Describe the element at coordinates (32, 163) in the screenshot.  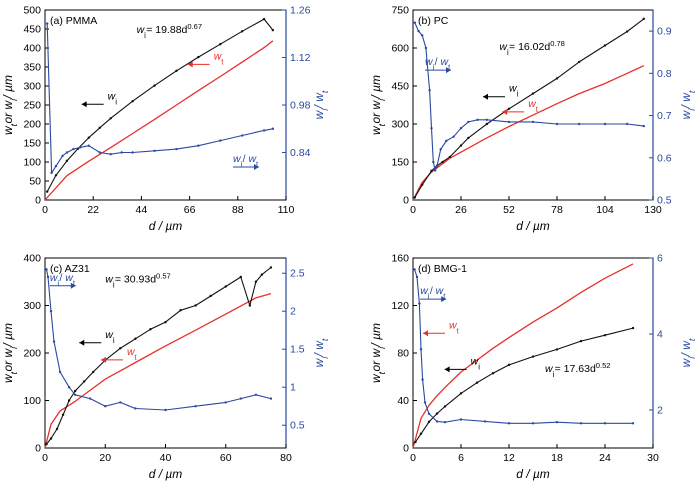
I see `y-left-tick-label: 100` at that location.